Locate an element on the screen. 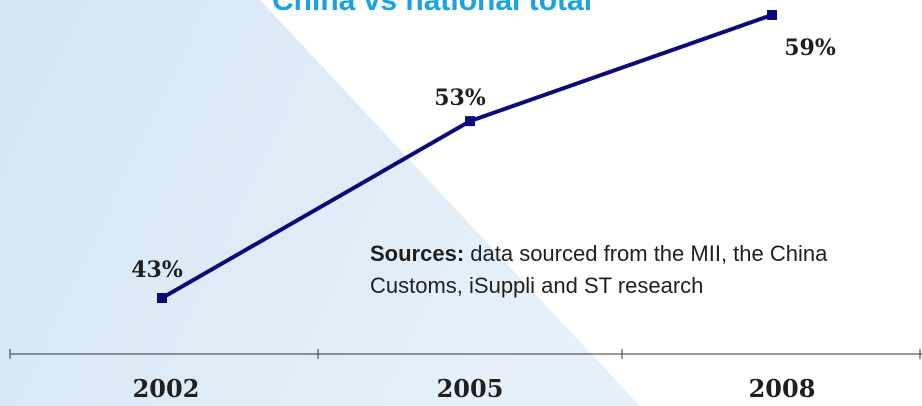 This screenshot has width=922, height=406. x-axis: 2002 2005 2008 is located at coordinates (465, 376).